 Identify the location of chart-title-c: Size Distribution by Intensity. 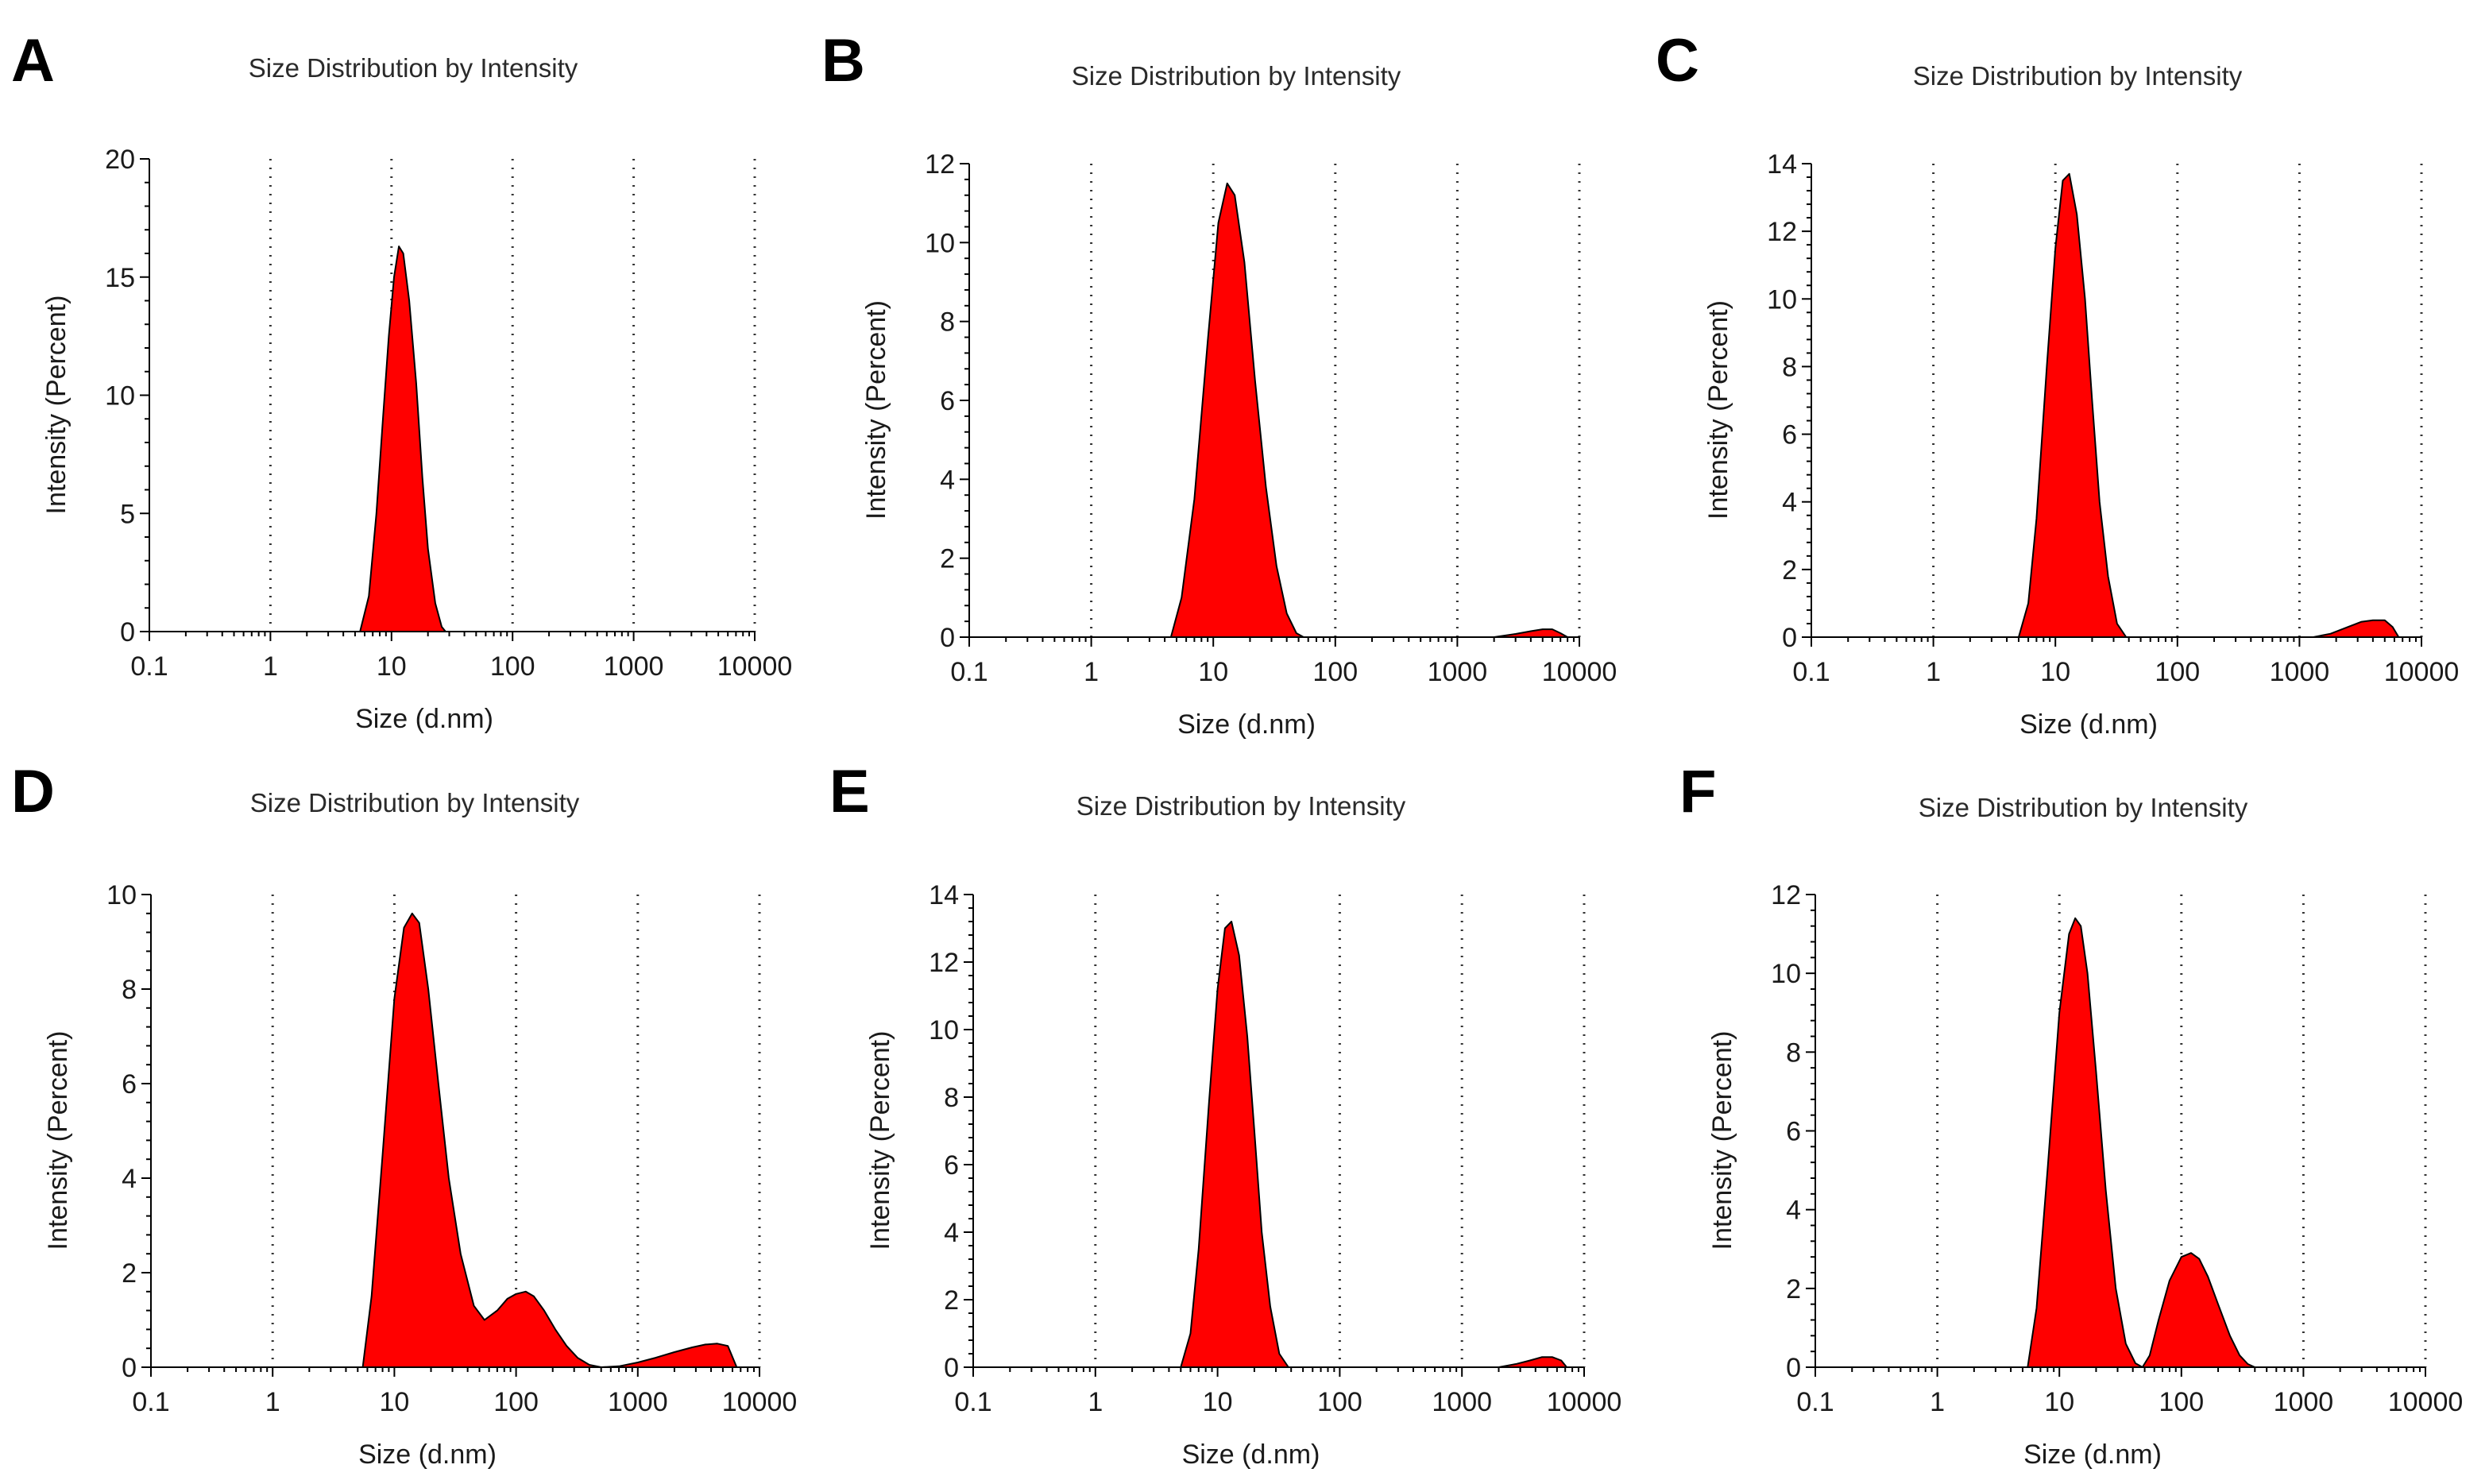
(2078, 76).